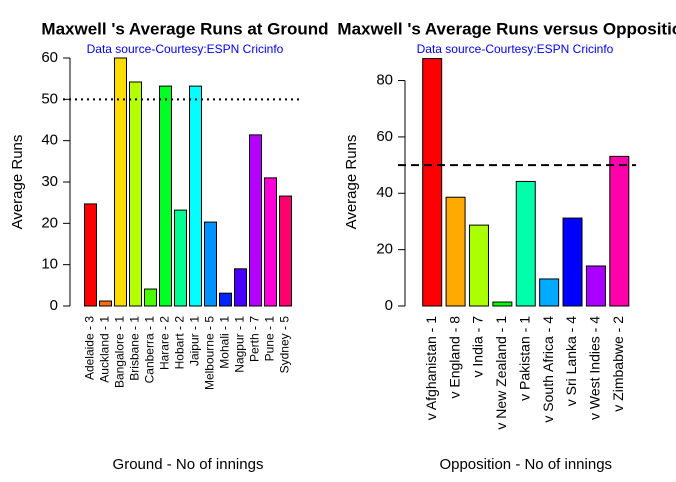 This screenshot has height=482, width=676. I want to click on x-tick-label: Adelaide - 3, so click(90, 348).